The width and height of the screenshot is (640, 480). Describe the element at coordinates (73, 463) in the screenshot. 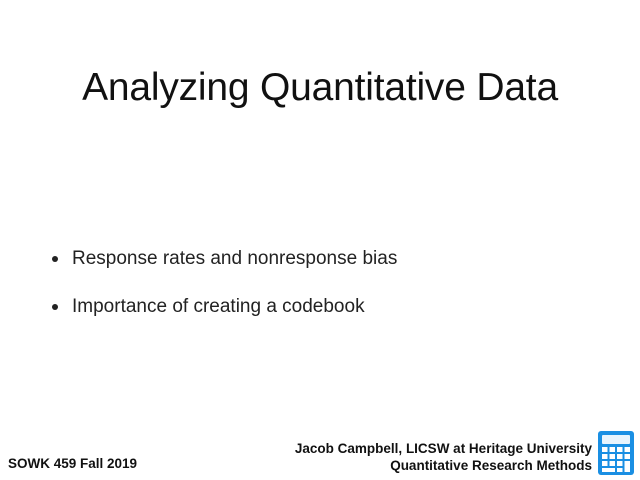

I see `course-code: SOWK 459 Fall 2019` at that location.